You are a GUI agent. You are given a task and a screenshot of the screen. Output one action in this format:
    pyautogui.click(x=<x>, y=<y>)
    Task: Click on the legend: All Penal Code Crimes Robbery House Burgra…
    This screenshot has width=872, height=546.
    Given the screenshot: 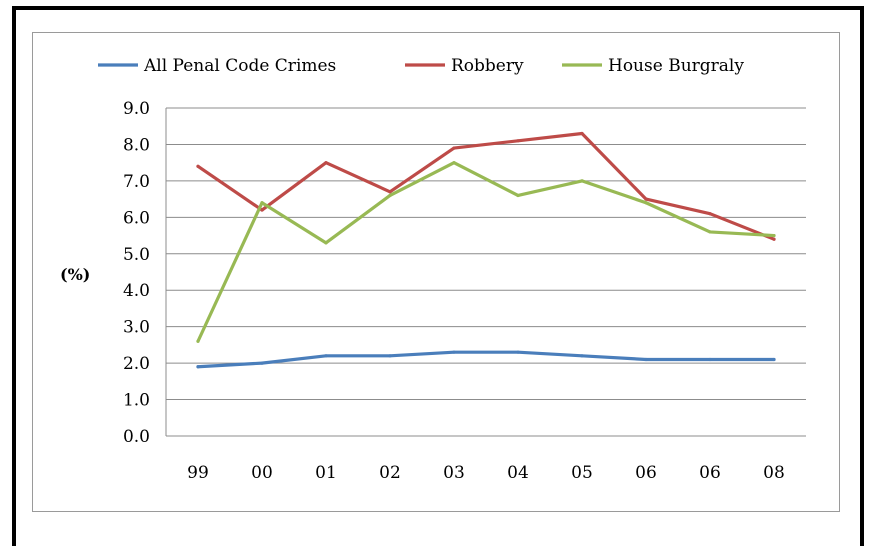 What is the action you would take?
    pyautogui.click(x=421, y=66)
    